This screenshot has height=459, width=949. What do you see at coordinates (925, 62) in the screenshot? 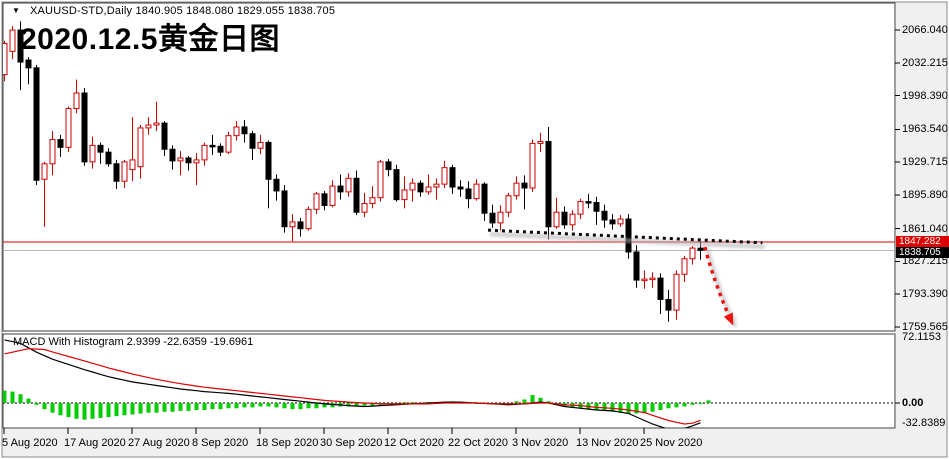
I see `price-tick-label: 2032.215` at bounding box center [925, 62].